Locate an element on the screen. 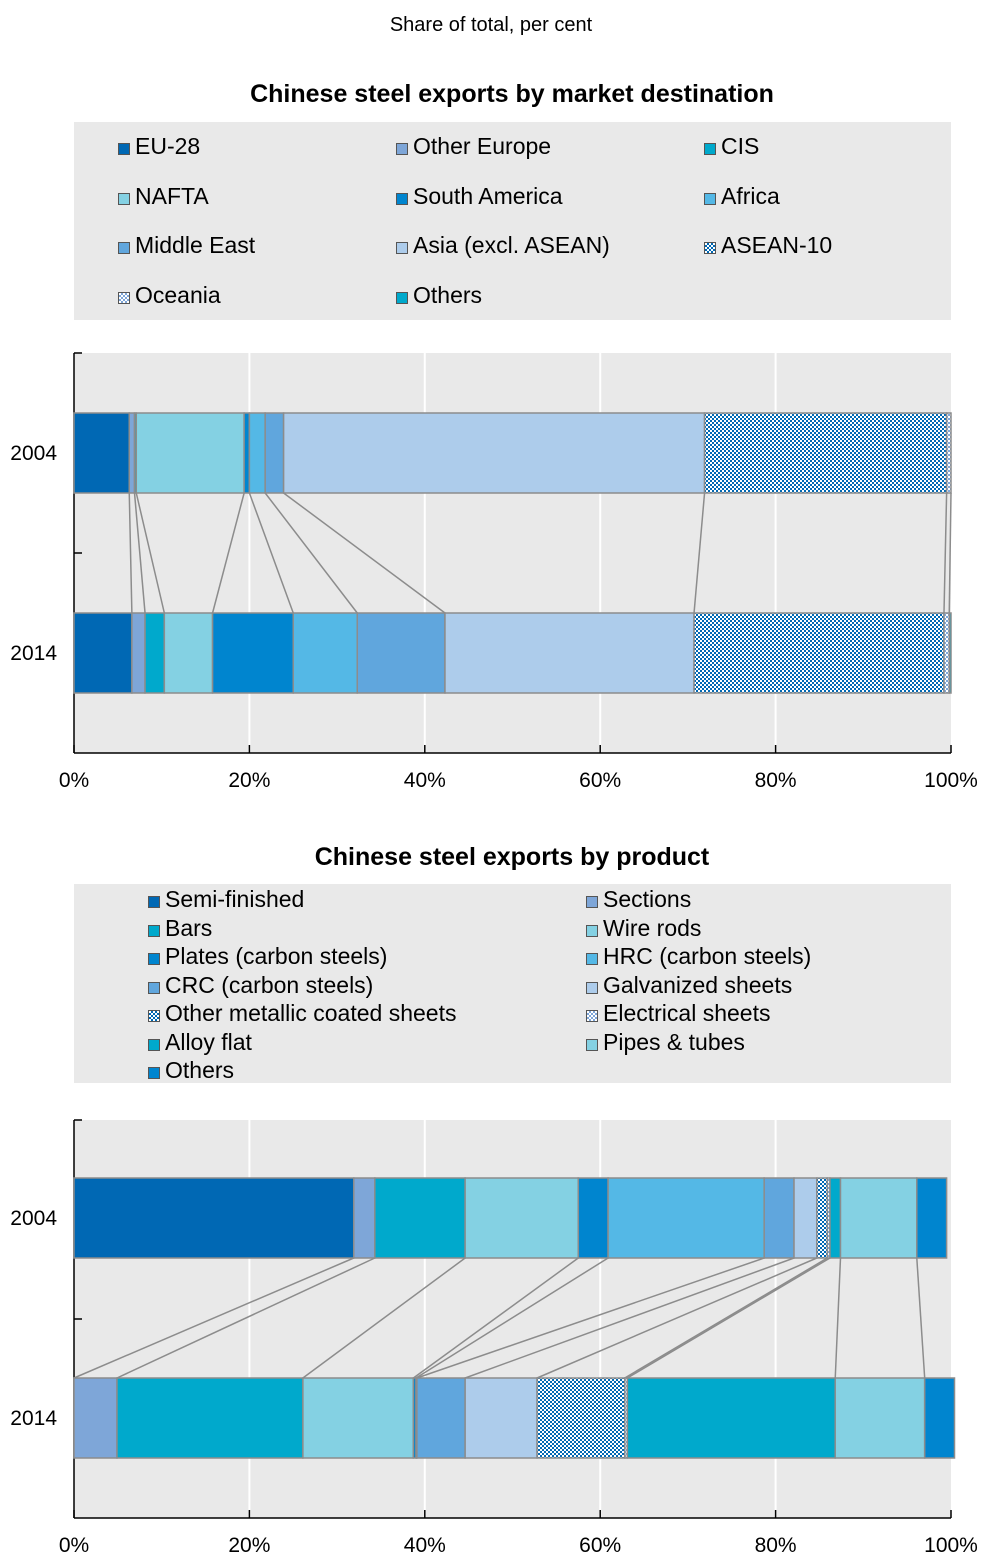 The width and height of the screenshot is (982, 1563). legend-item-eu-28: EU-28 is located at coordinates (159, 146).